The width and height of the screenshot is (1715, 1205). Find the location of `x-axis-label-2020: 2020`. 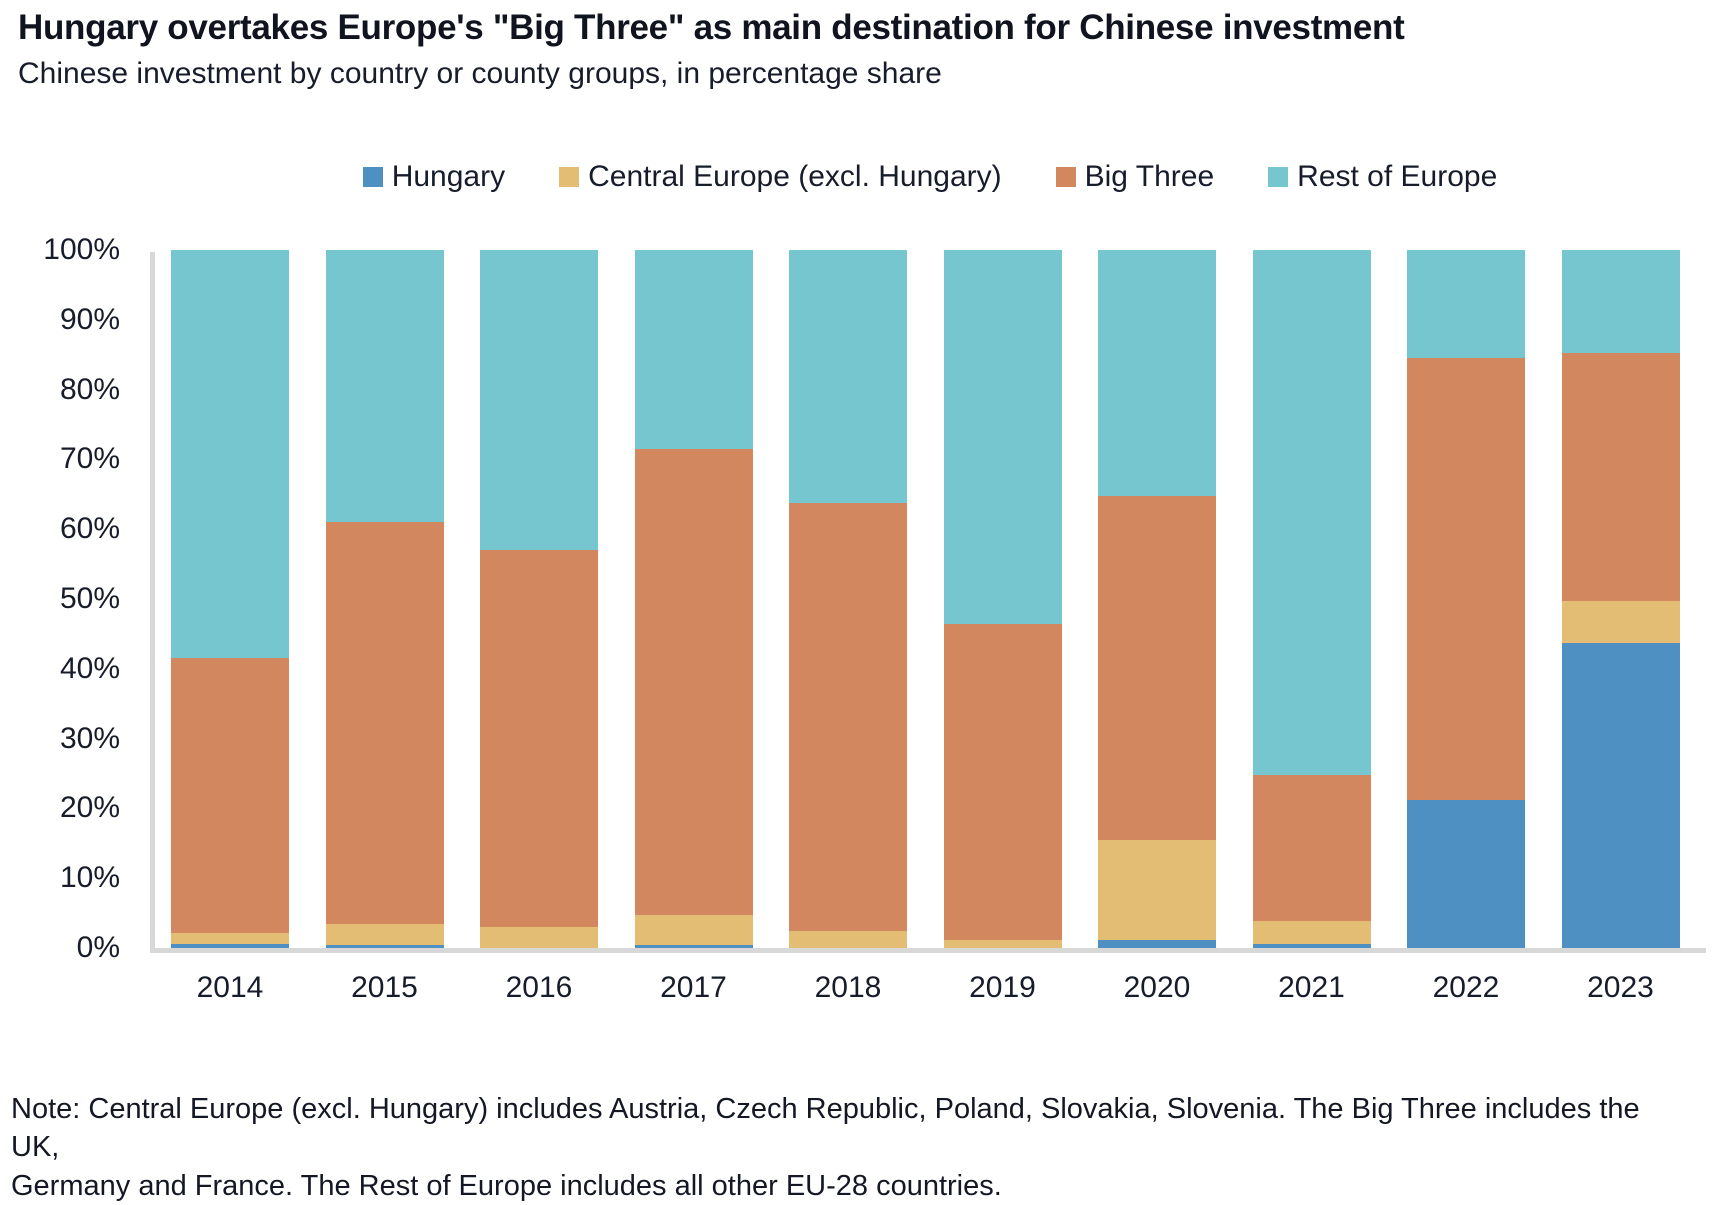

x-axis-label-2020: 2020 is located at coordinates (1157, 987).